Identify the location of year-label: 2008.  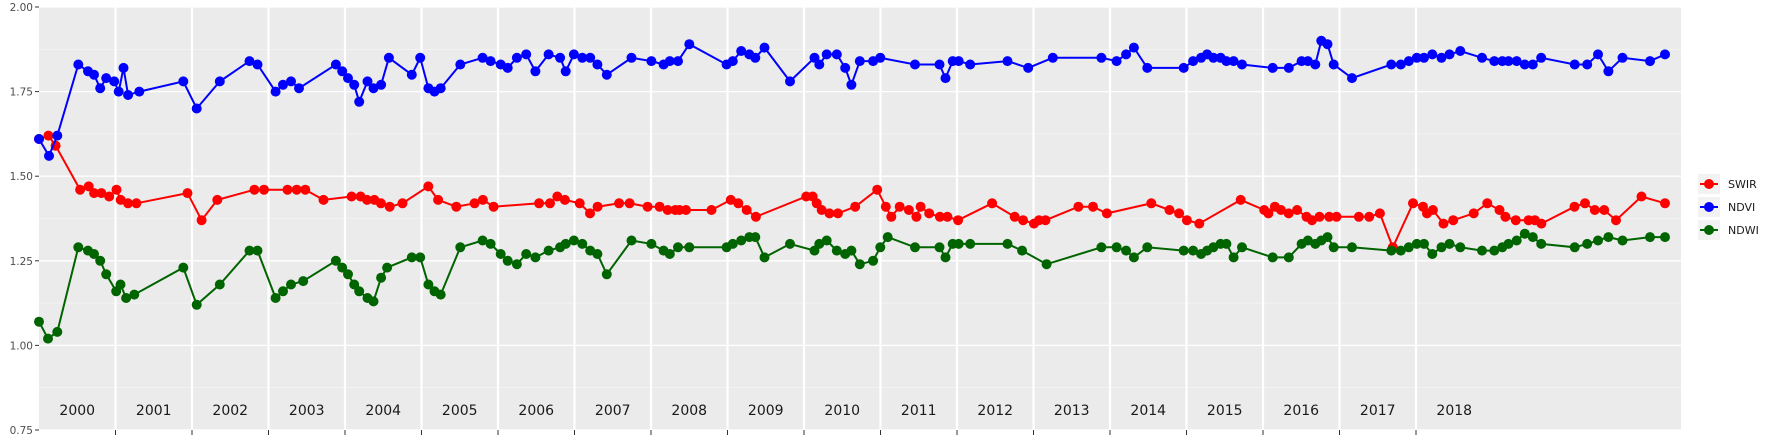
(689, 411).